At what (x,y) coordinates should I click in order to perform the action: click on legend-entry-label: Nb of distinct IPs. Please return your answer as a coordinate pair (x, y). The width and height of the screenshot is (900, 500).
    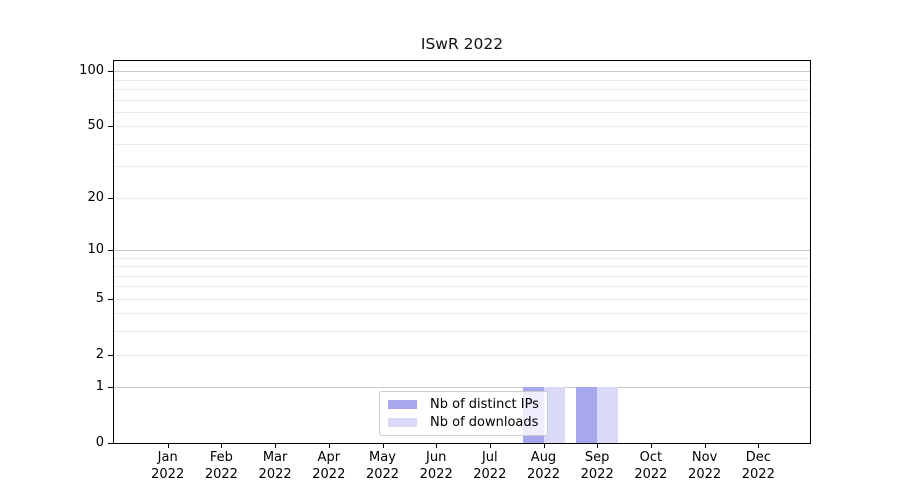
    Looking at the image, I should click on (484, 404).